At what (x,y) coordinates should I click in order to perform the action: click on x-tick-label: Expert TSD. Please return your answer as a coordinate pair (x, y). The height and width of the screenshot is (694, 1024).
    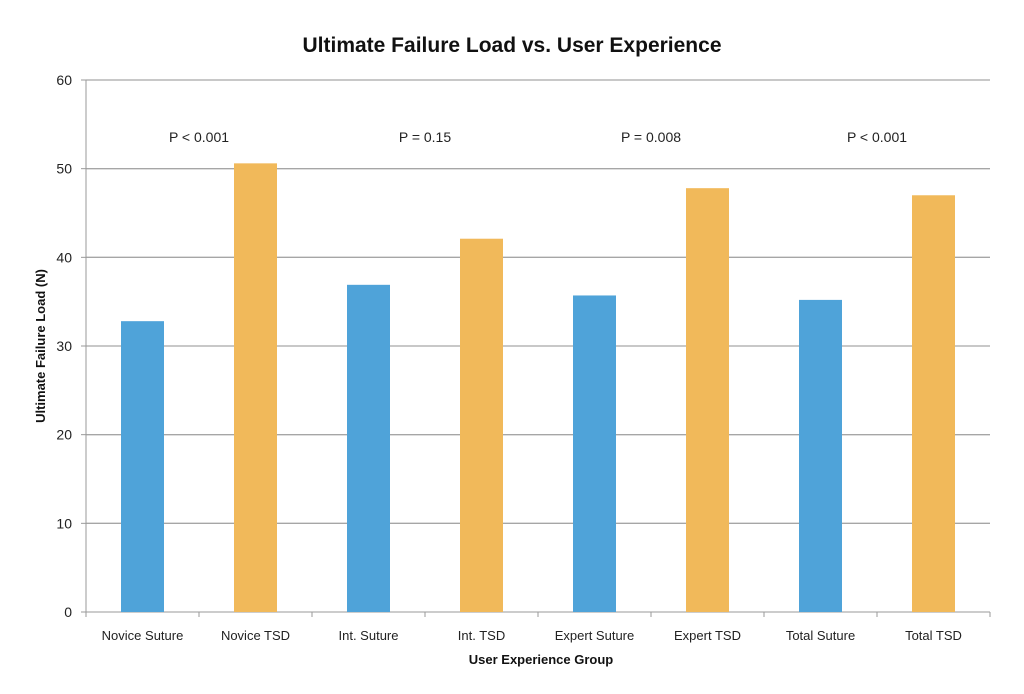
    Looking at the image, I should click on (707, 635).